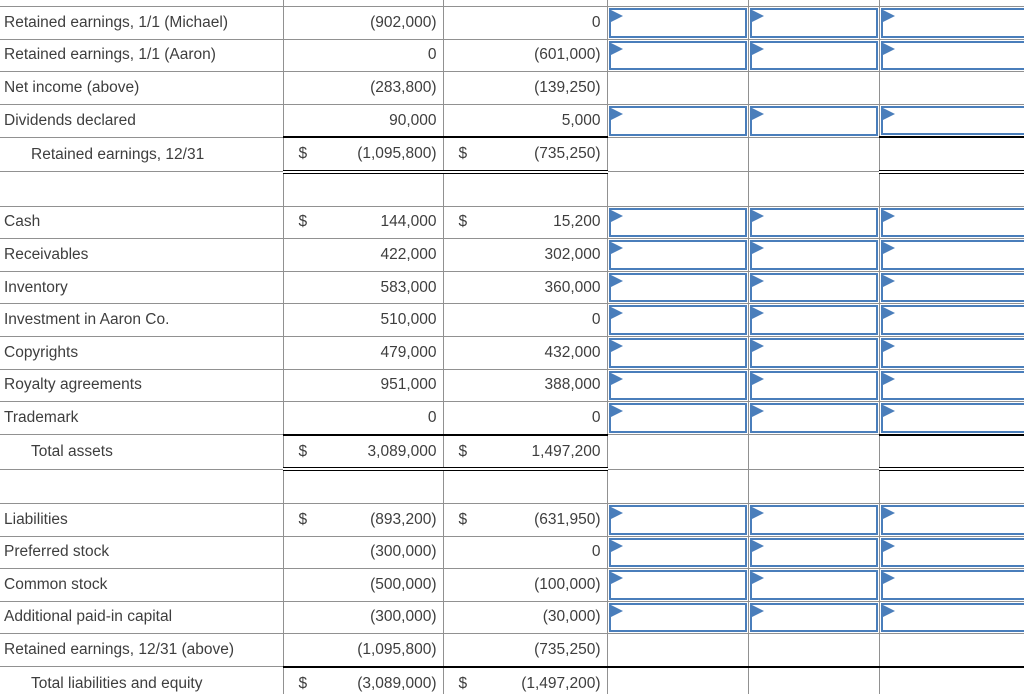  I want to click on aaron-value: 432,000, so click(572, 352).